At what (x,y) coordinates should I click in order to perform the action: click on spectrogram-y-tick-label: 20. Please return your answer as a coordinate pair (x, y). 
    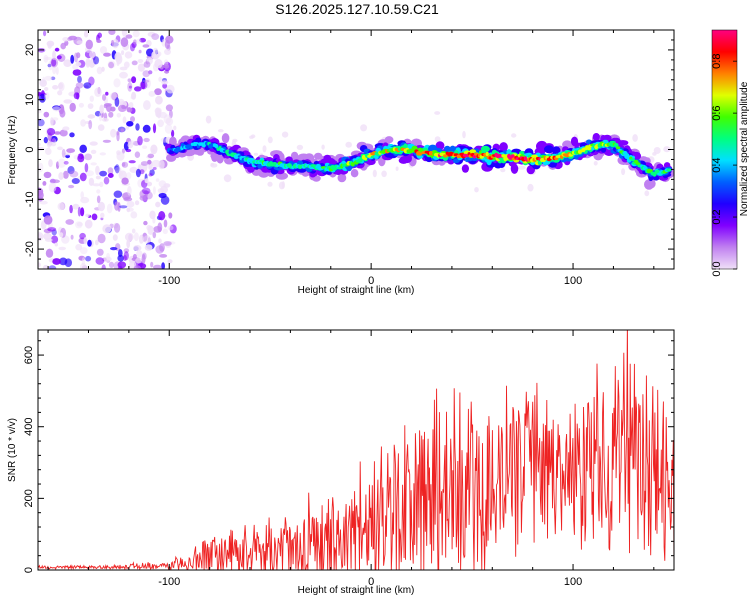
    Looking at the image, I should click on (30, 50).